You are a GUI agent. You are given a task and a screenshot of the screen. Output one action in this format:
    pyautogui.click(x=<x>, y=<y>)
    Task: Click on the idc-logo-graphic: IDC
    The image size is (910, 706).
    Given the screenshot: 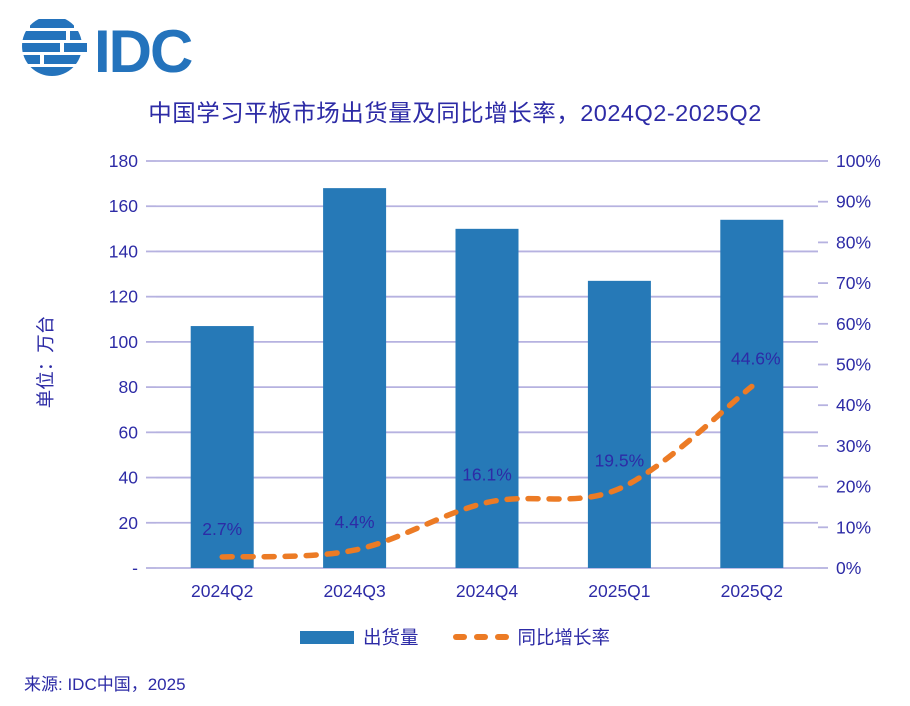 What is the action you would take?
    pyautogui.click(x=108, y=51)
    